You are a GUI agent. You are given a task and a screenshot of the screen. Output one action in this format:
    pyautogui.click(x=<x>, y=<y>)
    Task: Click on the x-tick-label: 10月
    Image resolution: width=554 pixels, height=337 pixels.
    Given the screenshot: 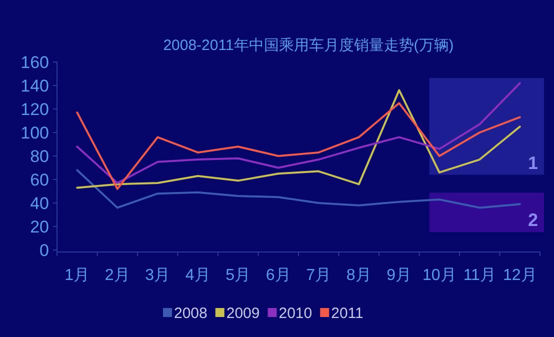 What is the action you would take?
    pyautogui.click(x=439, y=275)
    